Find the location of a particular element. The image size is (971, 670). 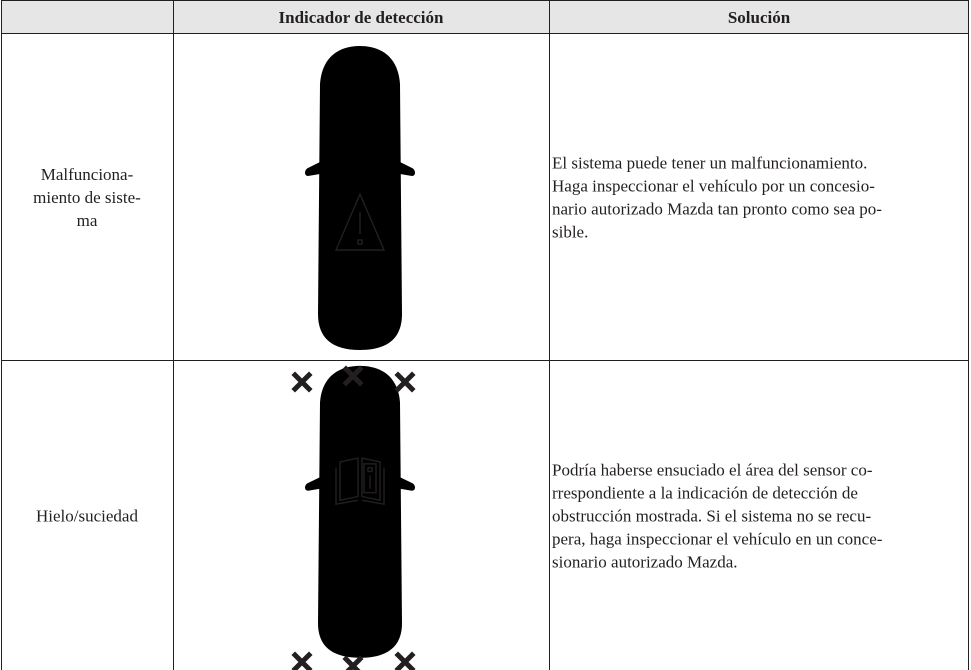

header-bg is located at coordinates (485, 17).